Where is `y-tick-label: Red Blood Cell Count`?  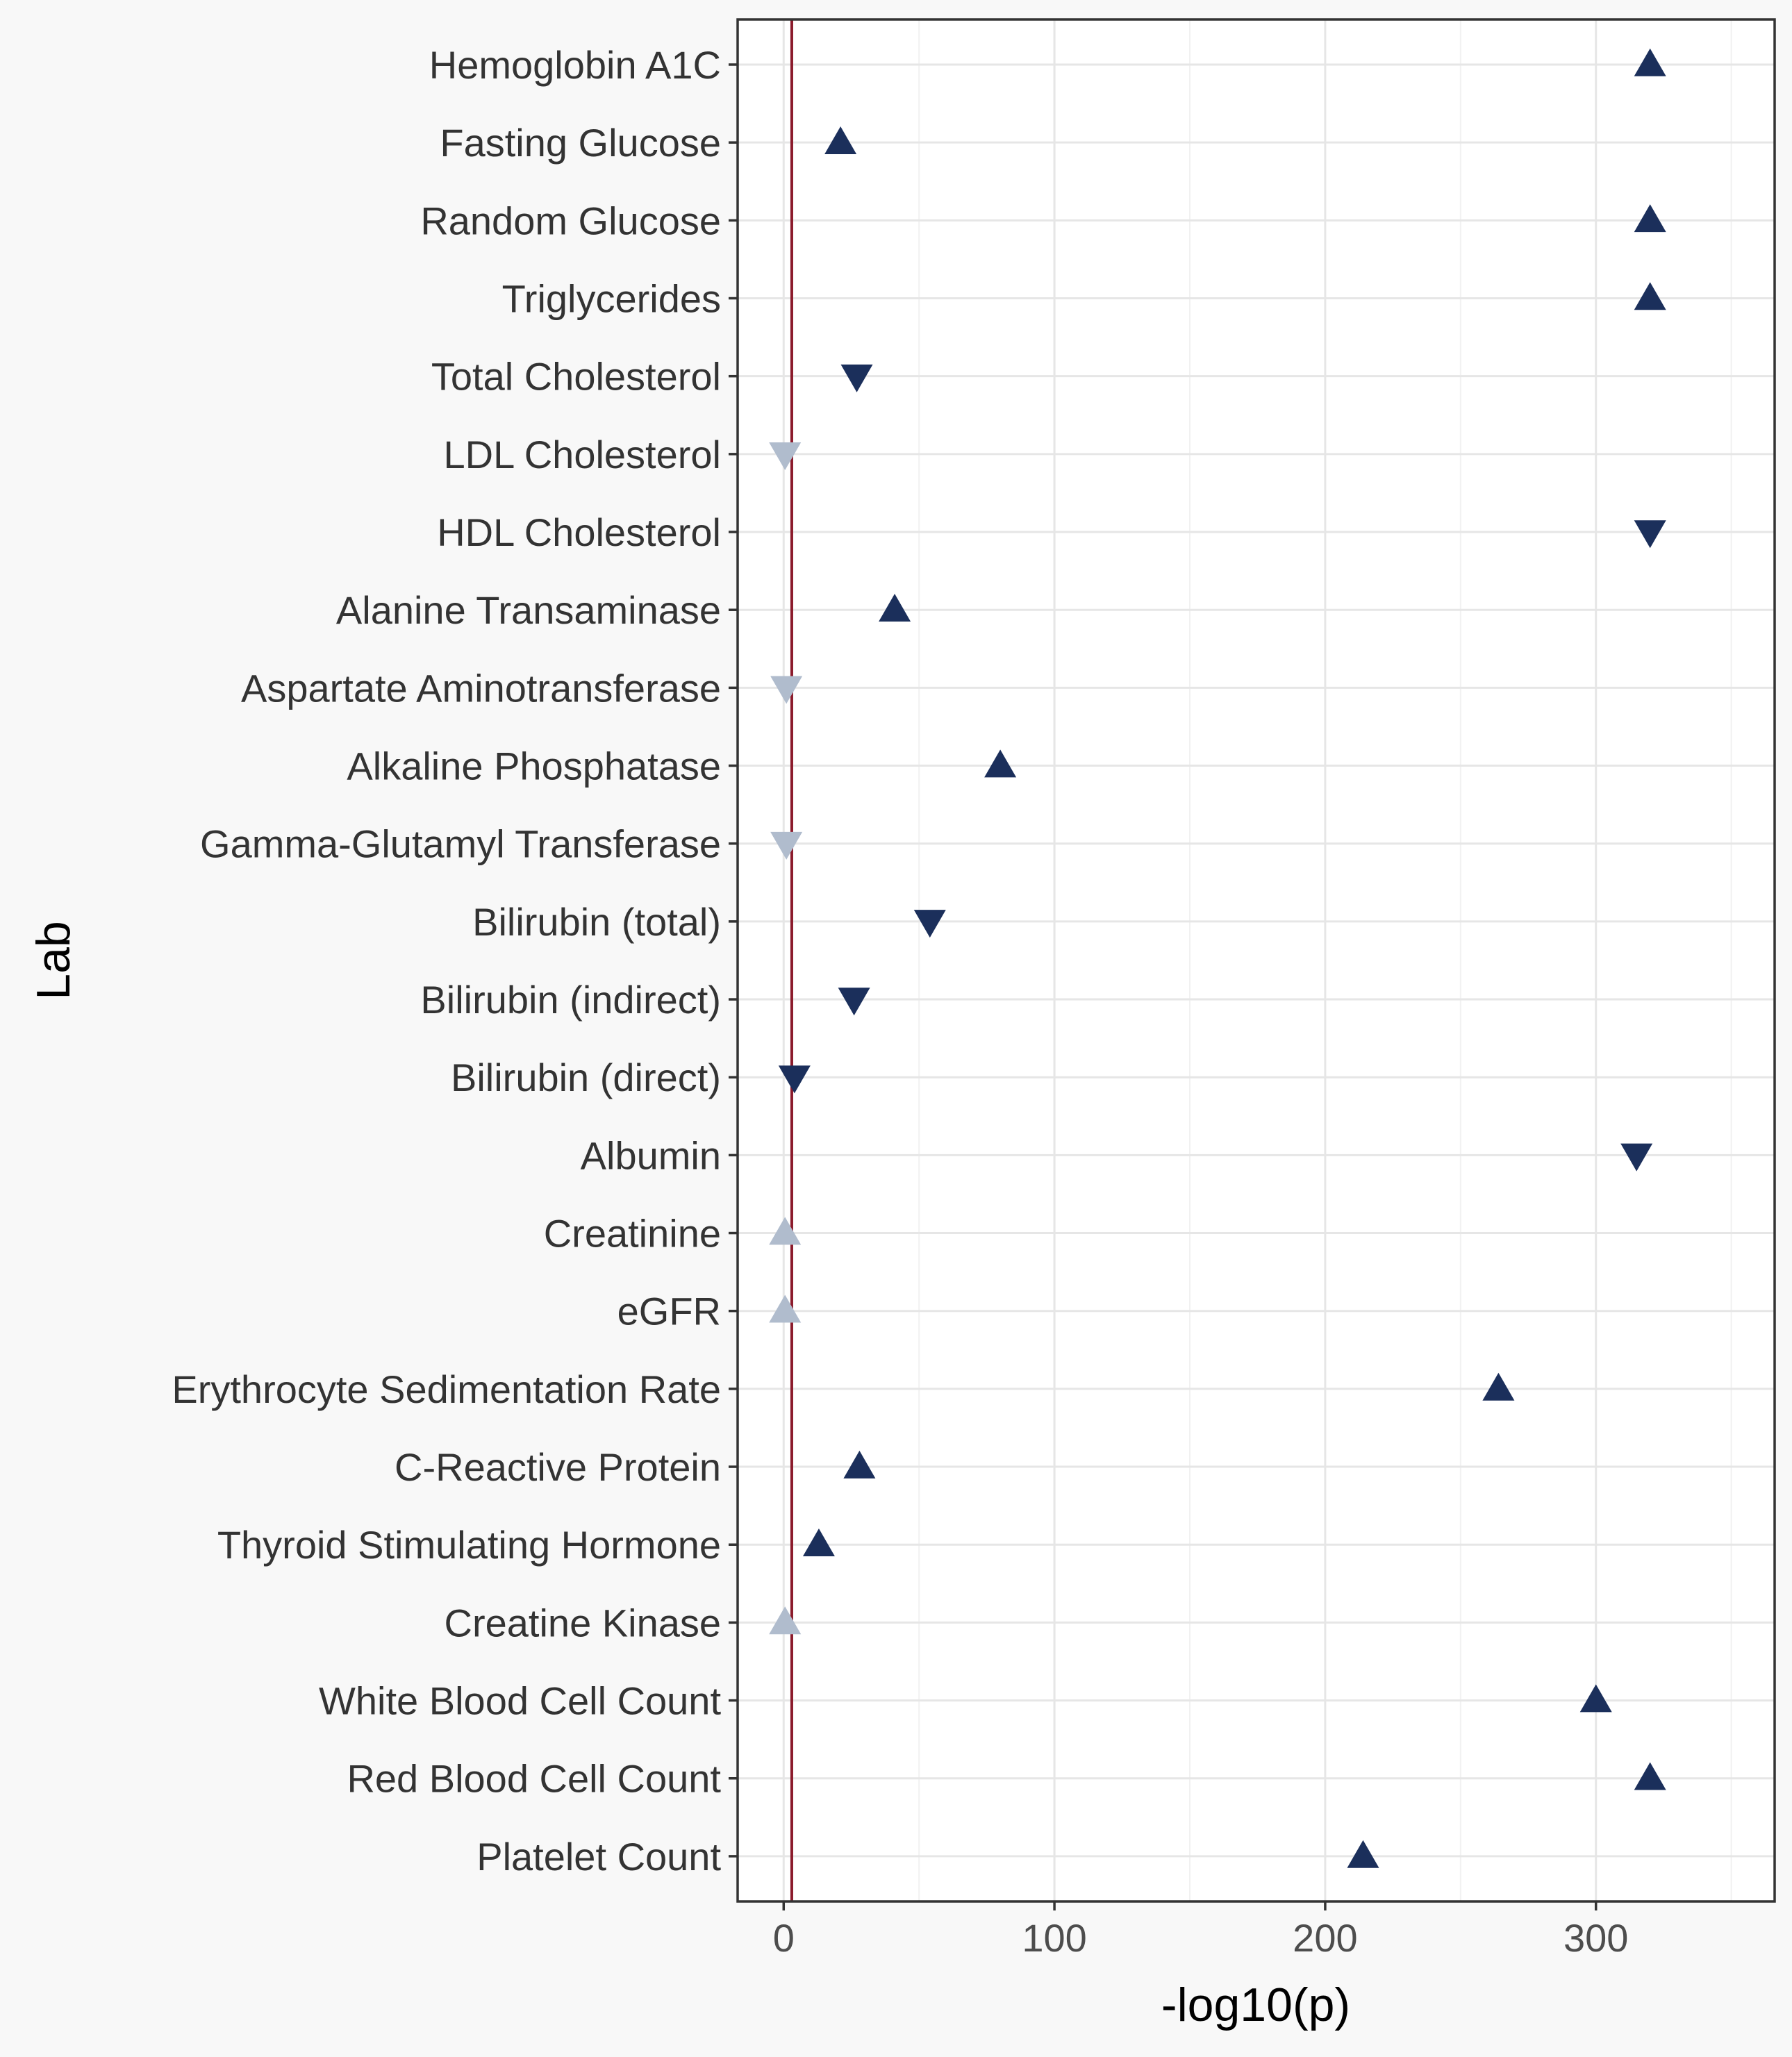 y-tick-label: Red Blood Cell Count is located at coordinates (534, 1779).